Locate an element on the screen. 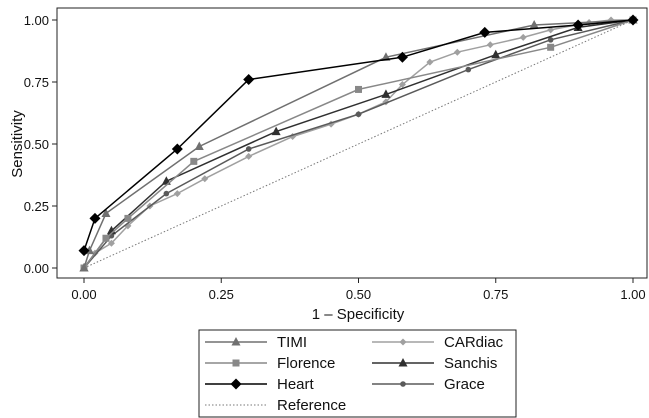 The image size is (649, 418). x-tick-label: 0.50 is located at coordinates (358, 294).